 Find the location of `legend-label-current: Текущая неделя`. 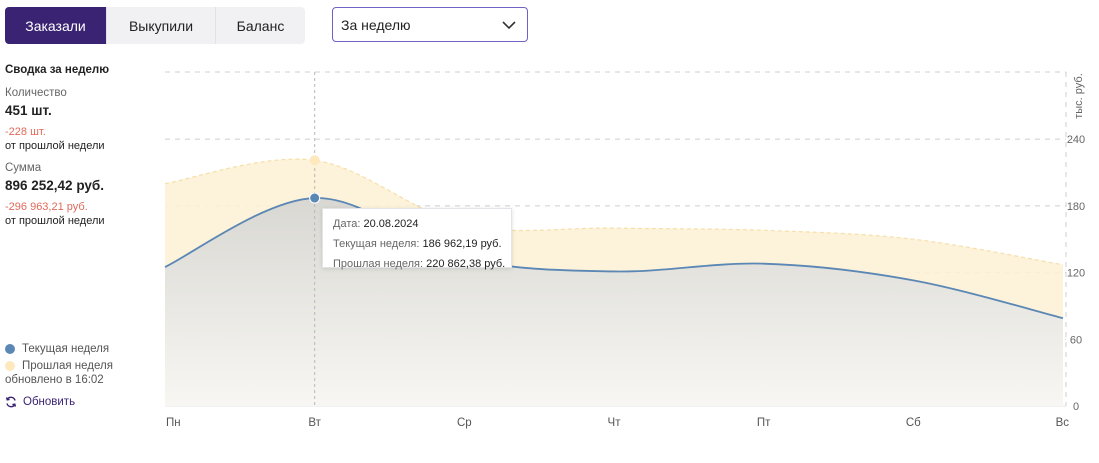

legend-label-current: Текущая неделя is located at coordinates (66, 348).